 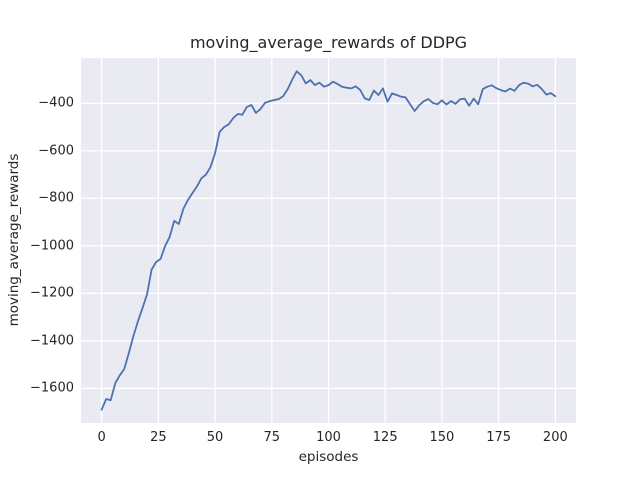 I want to click on x-tick-label: 175, so click(x=499, y=437).